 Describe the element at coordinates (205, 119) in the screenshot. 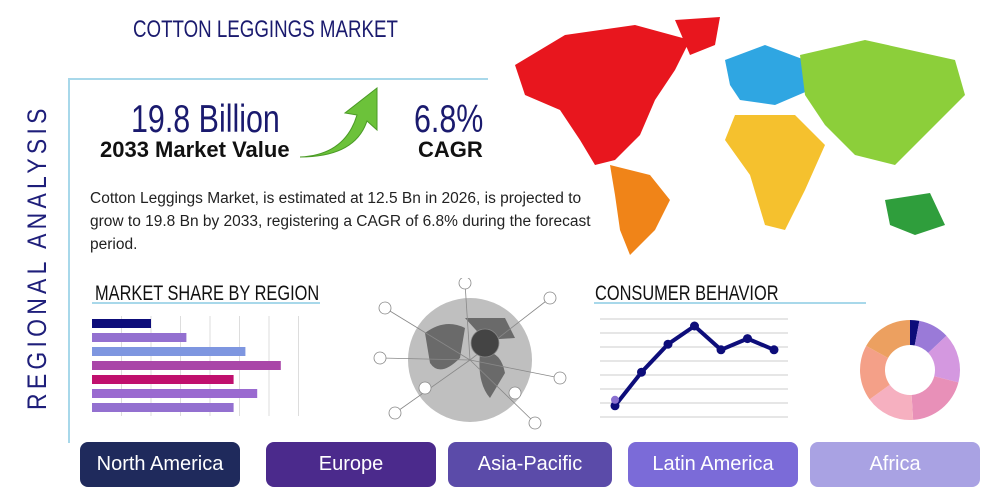

I see `market-value: 19.8 Billion` at that location.